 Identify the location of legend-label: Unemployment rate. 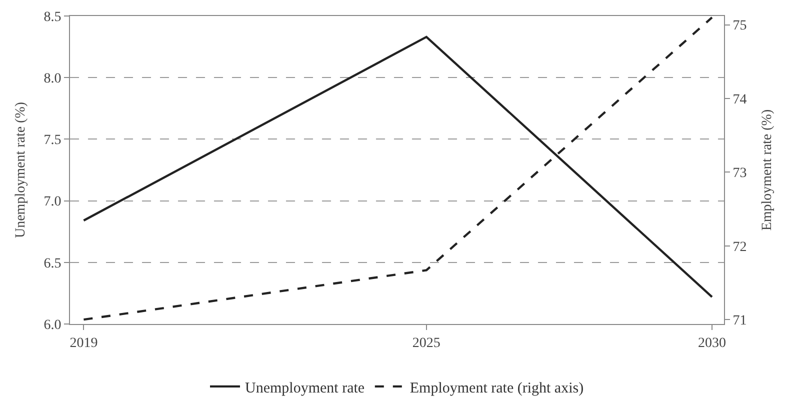
(305, 388).